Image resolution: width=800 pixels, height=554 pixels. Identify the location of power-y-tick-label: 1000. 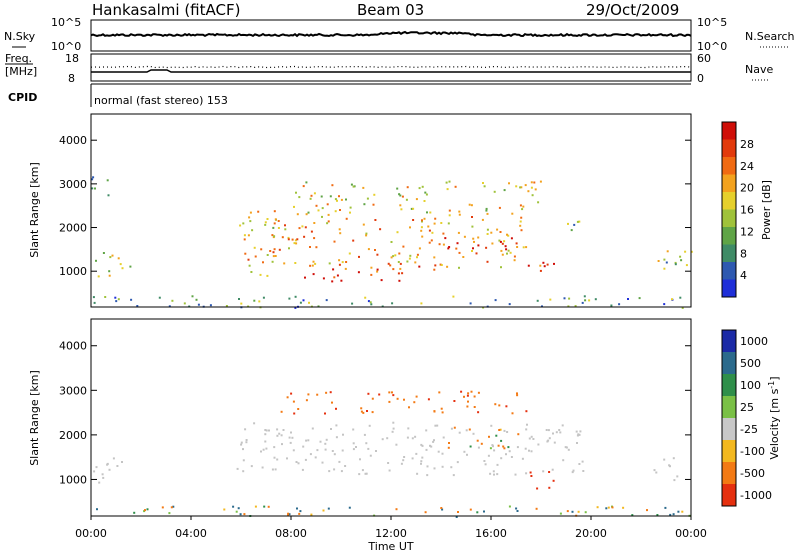
(73, 271).